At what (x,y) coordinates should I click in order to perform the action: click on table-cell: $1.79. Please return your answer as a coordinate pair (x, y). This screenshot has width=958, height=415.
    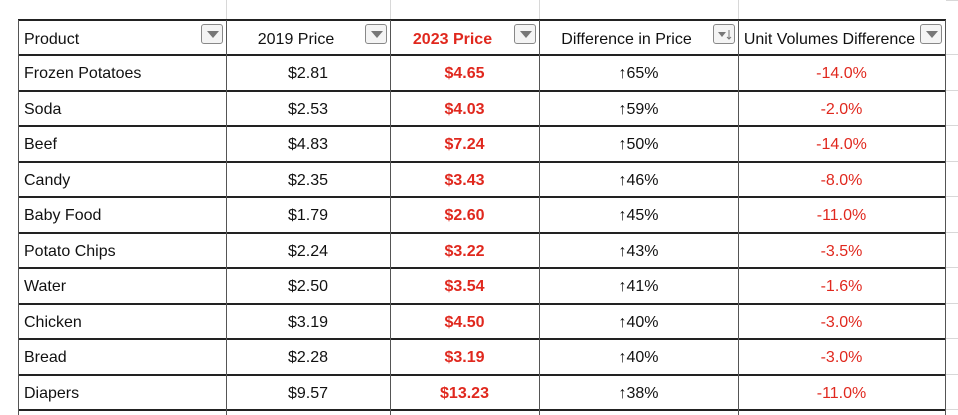
    Looking at the image, I should click on (308, 216).